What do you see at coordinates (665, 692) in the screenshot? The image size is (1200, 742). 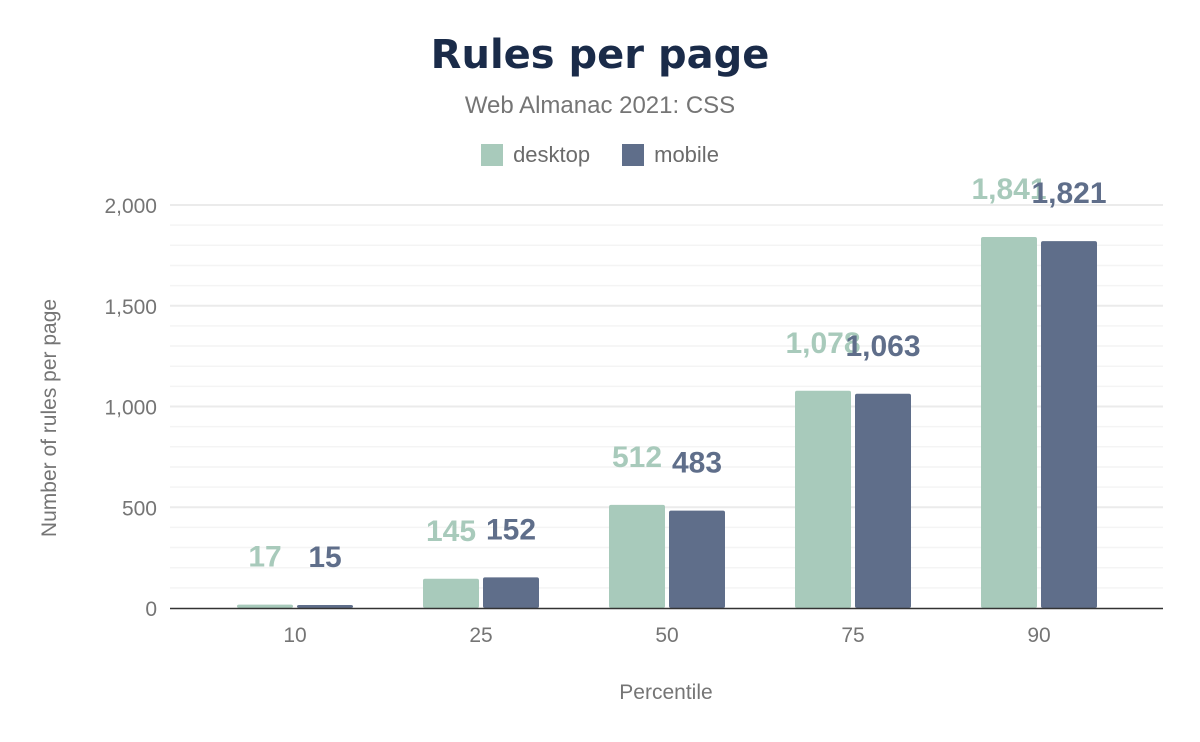 I see `x-axis-label: Percentile` at bounding box center [665, 692].